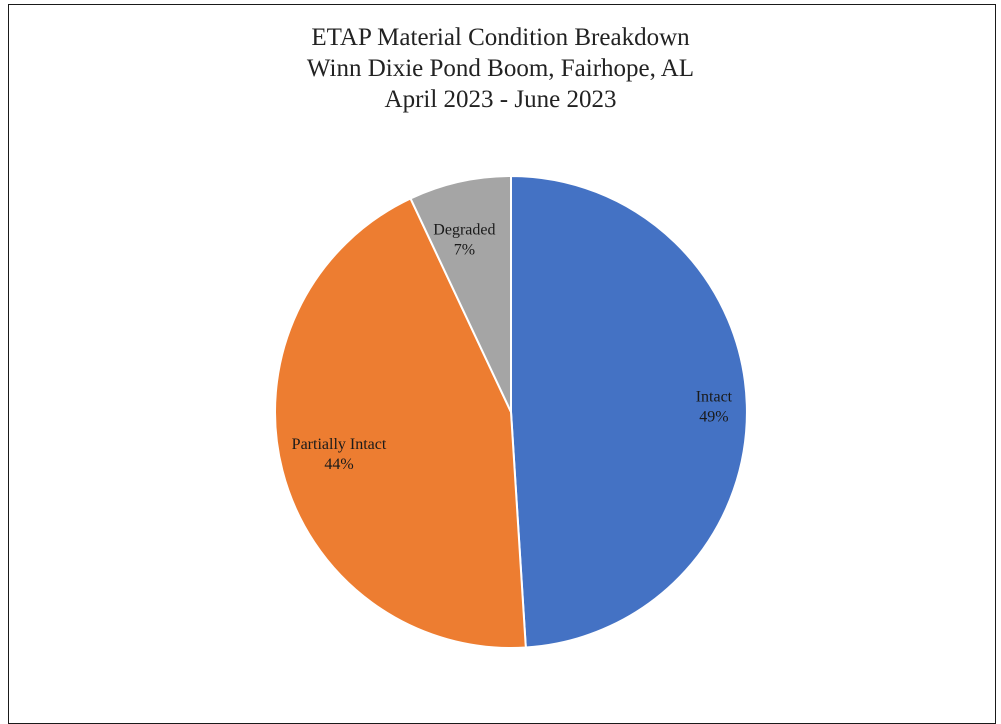  Describe the element at coordinates (464, 250) in the screenshot. I see `slice-percent-label: 7%` at that location.